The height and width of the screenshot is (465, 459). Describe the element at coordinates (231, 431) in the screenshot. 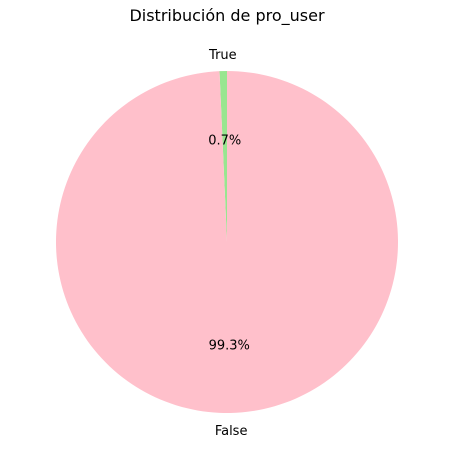

I see `pie-category-label: False` at that location.